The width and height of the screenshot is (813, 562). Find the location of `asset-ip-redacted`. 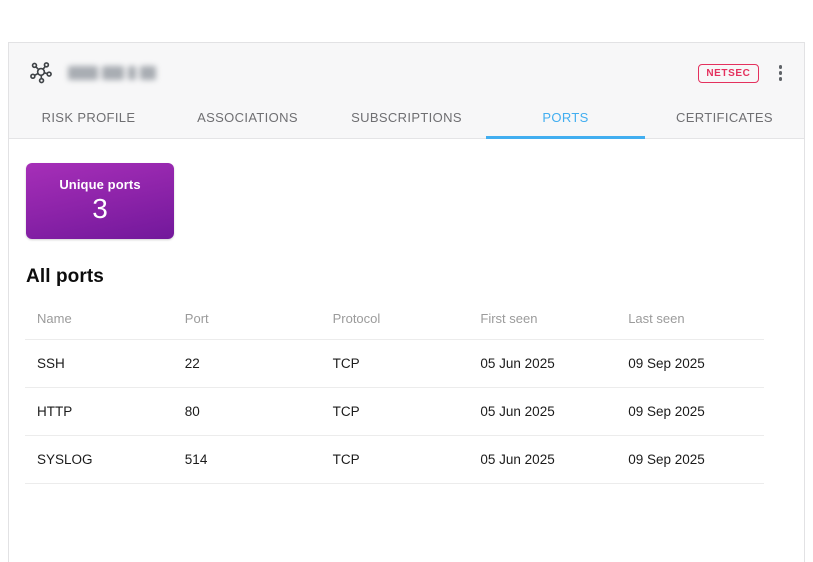

asset-ip-redacted is located at coordinates (112, 73).